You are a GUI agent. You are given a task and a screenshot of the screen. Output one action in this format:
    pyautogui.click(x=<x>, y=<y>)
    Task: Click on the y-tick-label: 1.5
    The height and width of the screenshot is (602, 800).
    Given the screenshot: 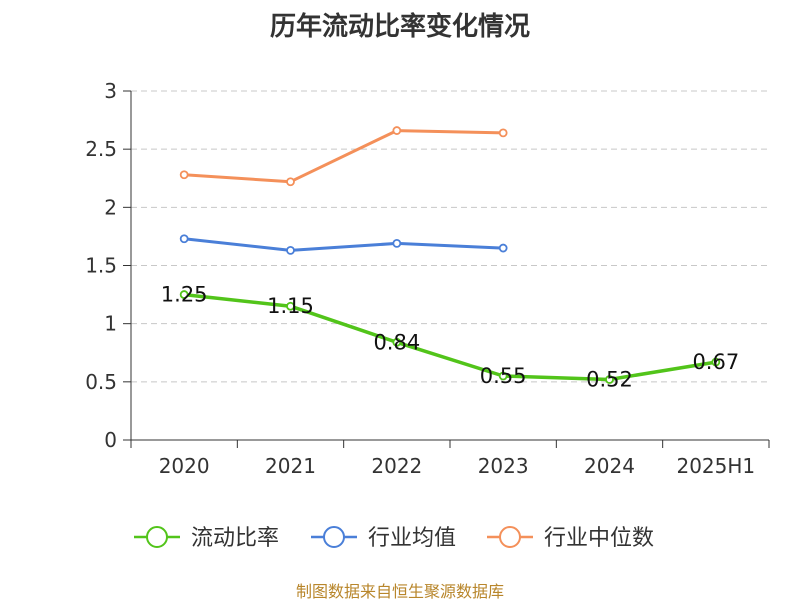 What is the action you would take?
    pyautogui.click(x=101, y=266)
    